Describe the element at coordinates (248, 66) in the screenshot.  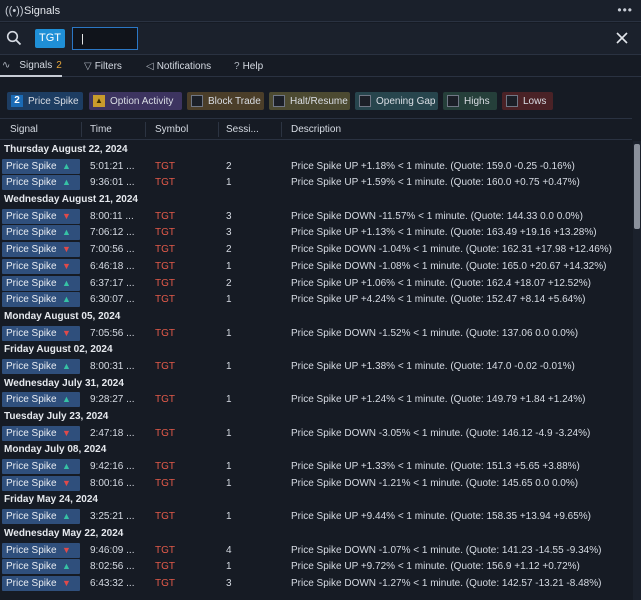
I see `tab-help: ? Help` at that location.